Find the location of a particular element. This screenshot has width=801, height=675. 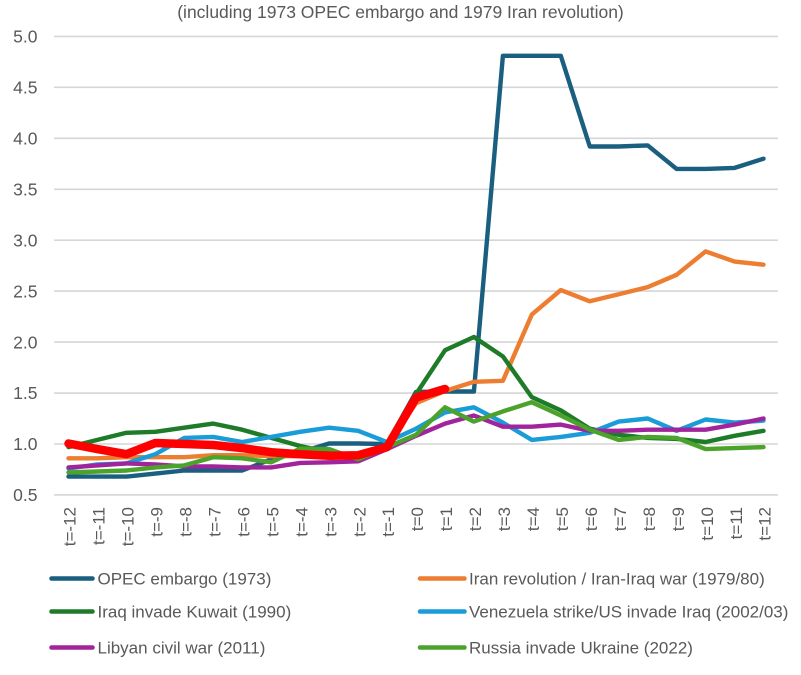

svg-text: t=3 is located at coordinates (504, 519).